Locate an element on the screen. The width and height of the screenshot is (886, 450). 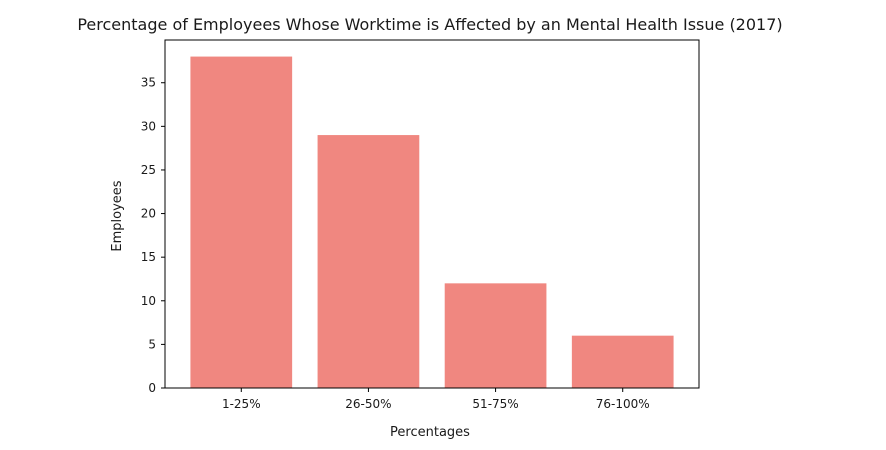
y-tick-label: 15 is located at coordinates (148, 257).